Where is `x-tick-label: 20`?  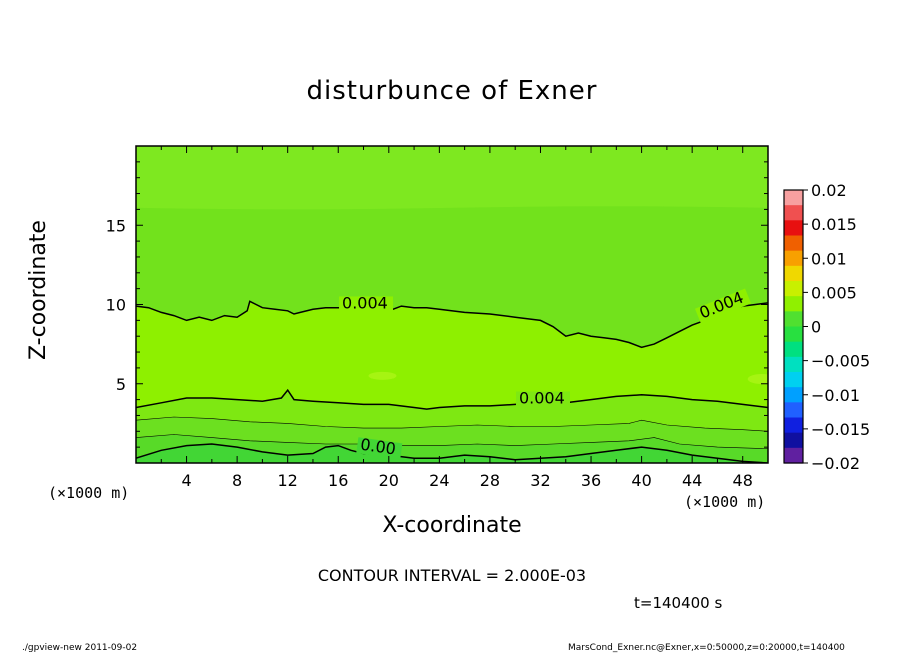 x-tick-label: 20 is located at coordinates (389, 480).